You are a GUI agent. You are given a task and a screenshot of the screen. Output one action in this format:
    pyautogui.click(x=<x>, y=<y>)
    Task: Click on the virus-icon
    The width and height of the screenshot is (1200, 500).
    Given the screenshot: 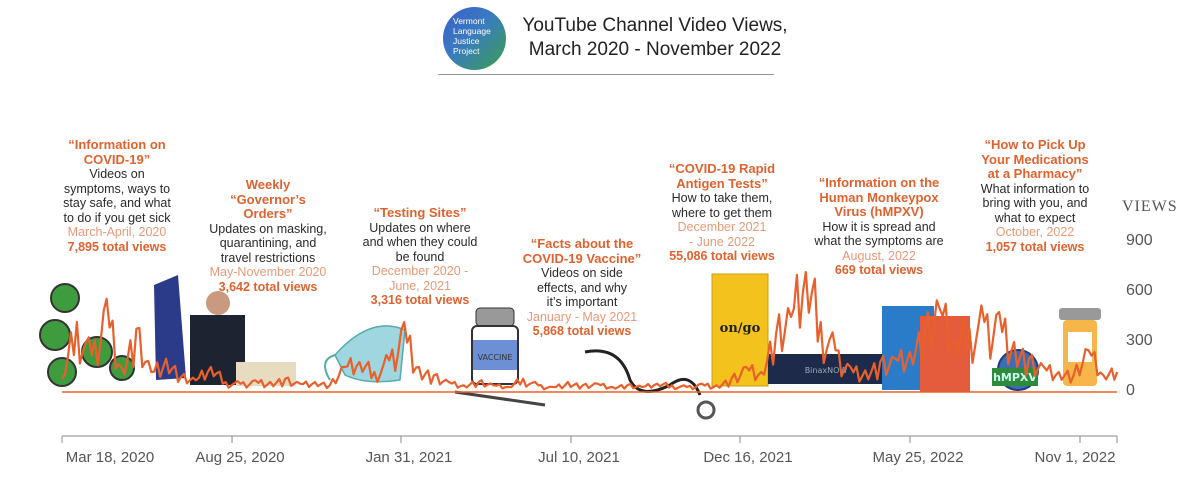 What is the action you would take?
    pyautogui.click(x=87, y=335)
    